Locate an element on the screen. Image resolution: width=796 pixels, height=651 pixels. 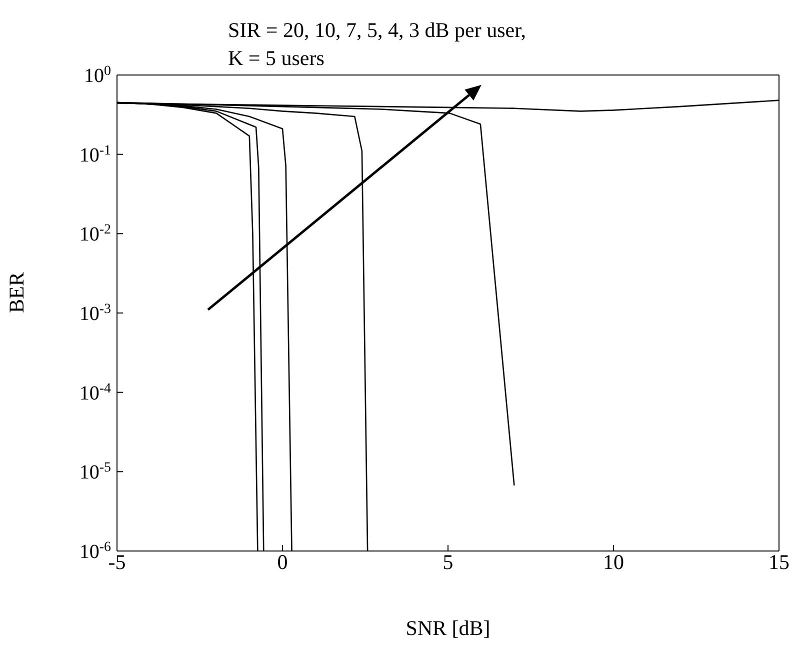
x-tick-label: 0 is located at coordinates (282, 562).